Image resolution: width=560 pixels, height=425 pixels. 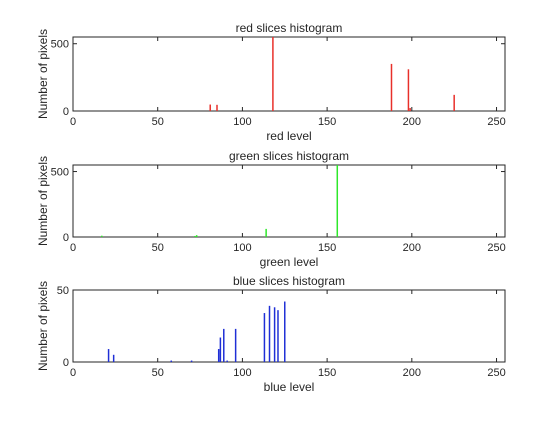 I want to click on green-y-tick-label: 500, so click(x=60, y=173).